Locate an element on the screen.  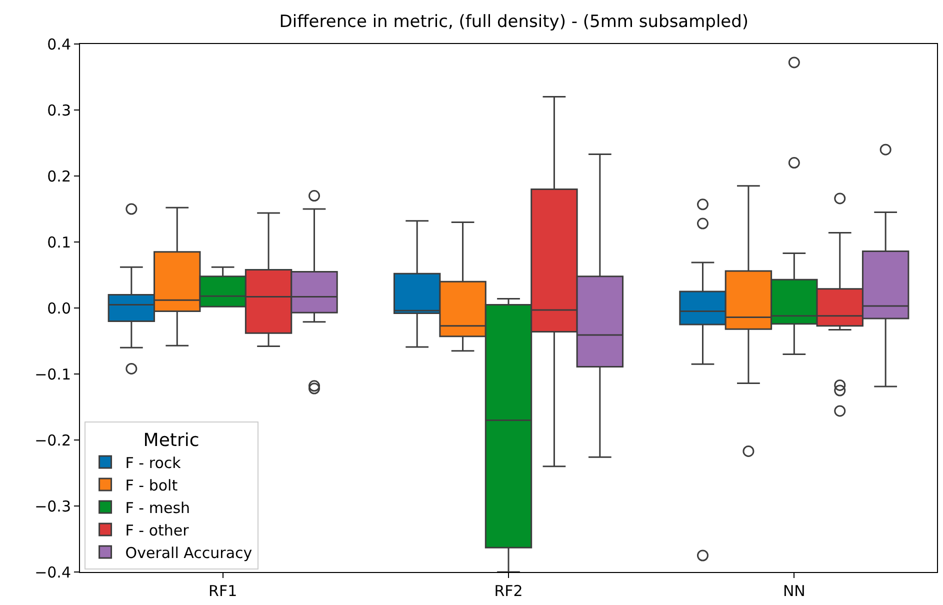
y-tick-label: −0.3 is located at coordinates (52, 506).